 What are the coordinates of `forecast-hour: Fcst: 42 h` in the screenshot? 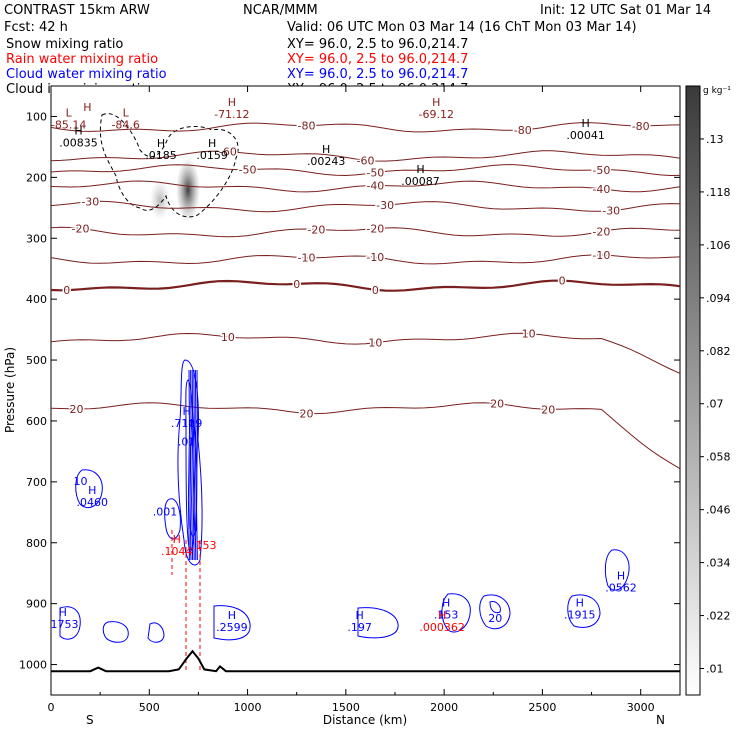 It's located at (36, 27).